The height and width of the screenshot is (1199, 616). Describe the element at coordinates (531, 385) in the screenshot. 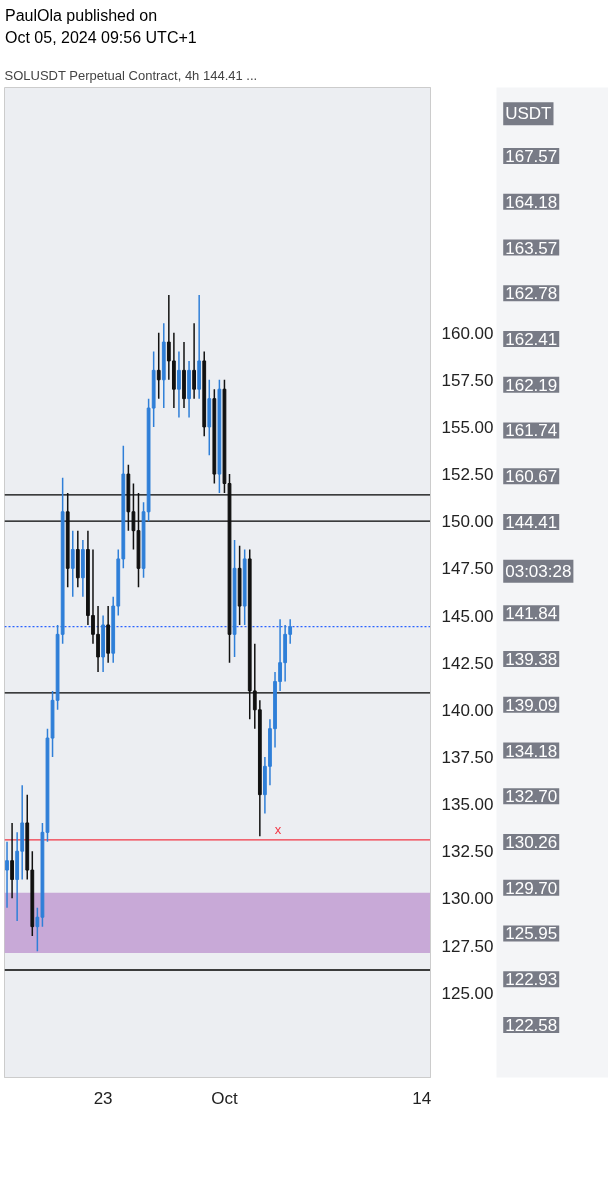

I see `text: 162.19` at that location.